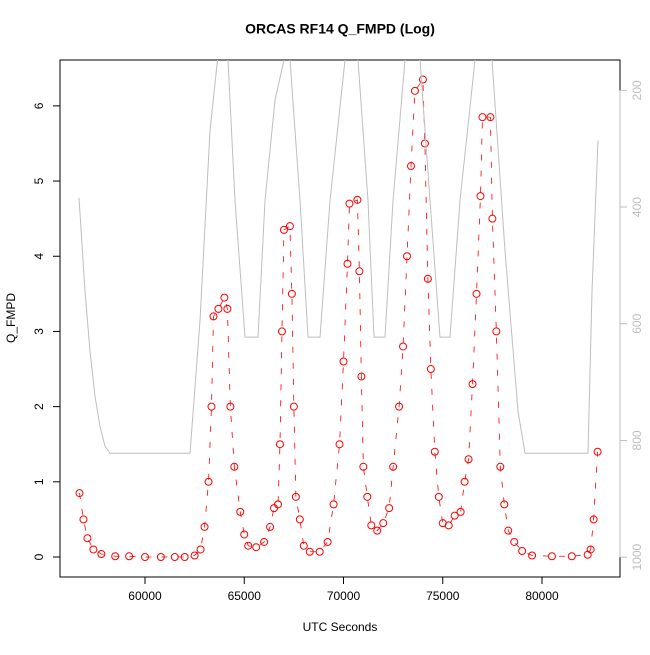  What do you see at coordinates (340, 29) in the screenshot?
I see `chart-title: ORCAS RF14 Q_FMPD (Log)` at bounding box center [340, 29].